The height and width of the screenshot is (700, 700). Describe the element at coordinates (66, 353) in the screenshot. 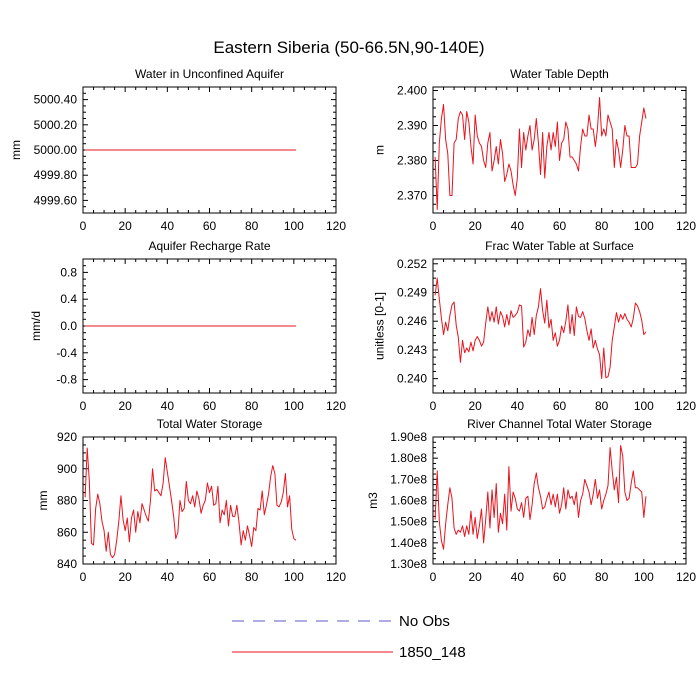

I see `aquifer-recharge-rate-ytick-label: -0.4` at that location.